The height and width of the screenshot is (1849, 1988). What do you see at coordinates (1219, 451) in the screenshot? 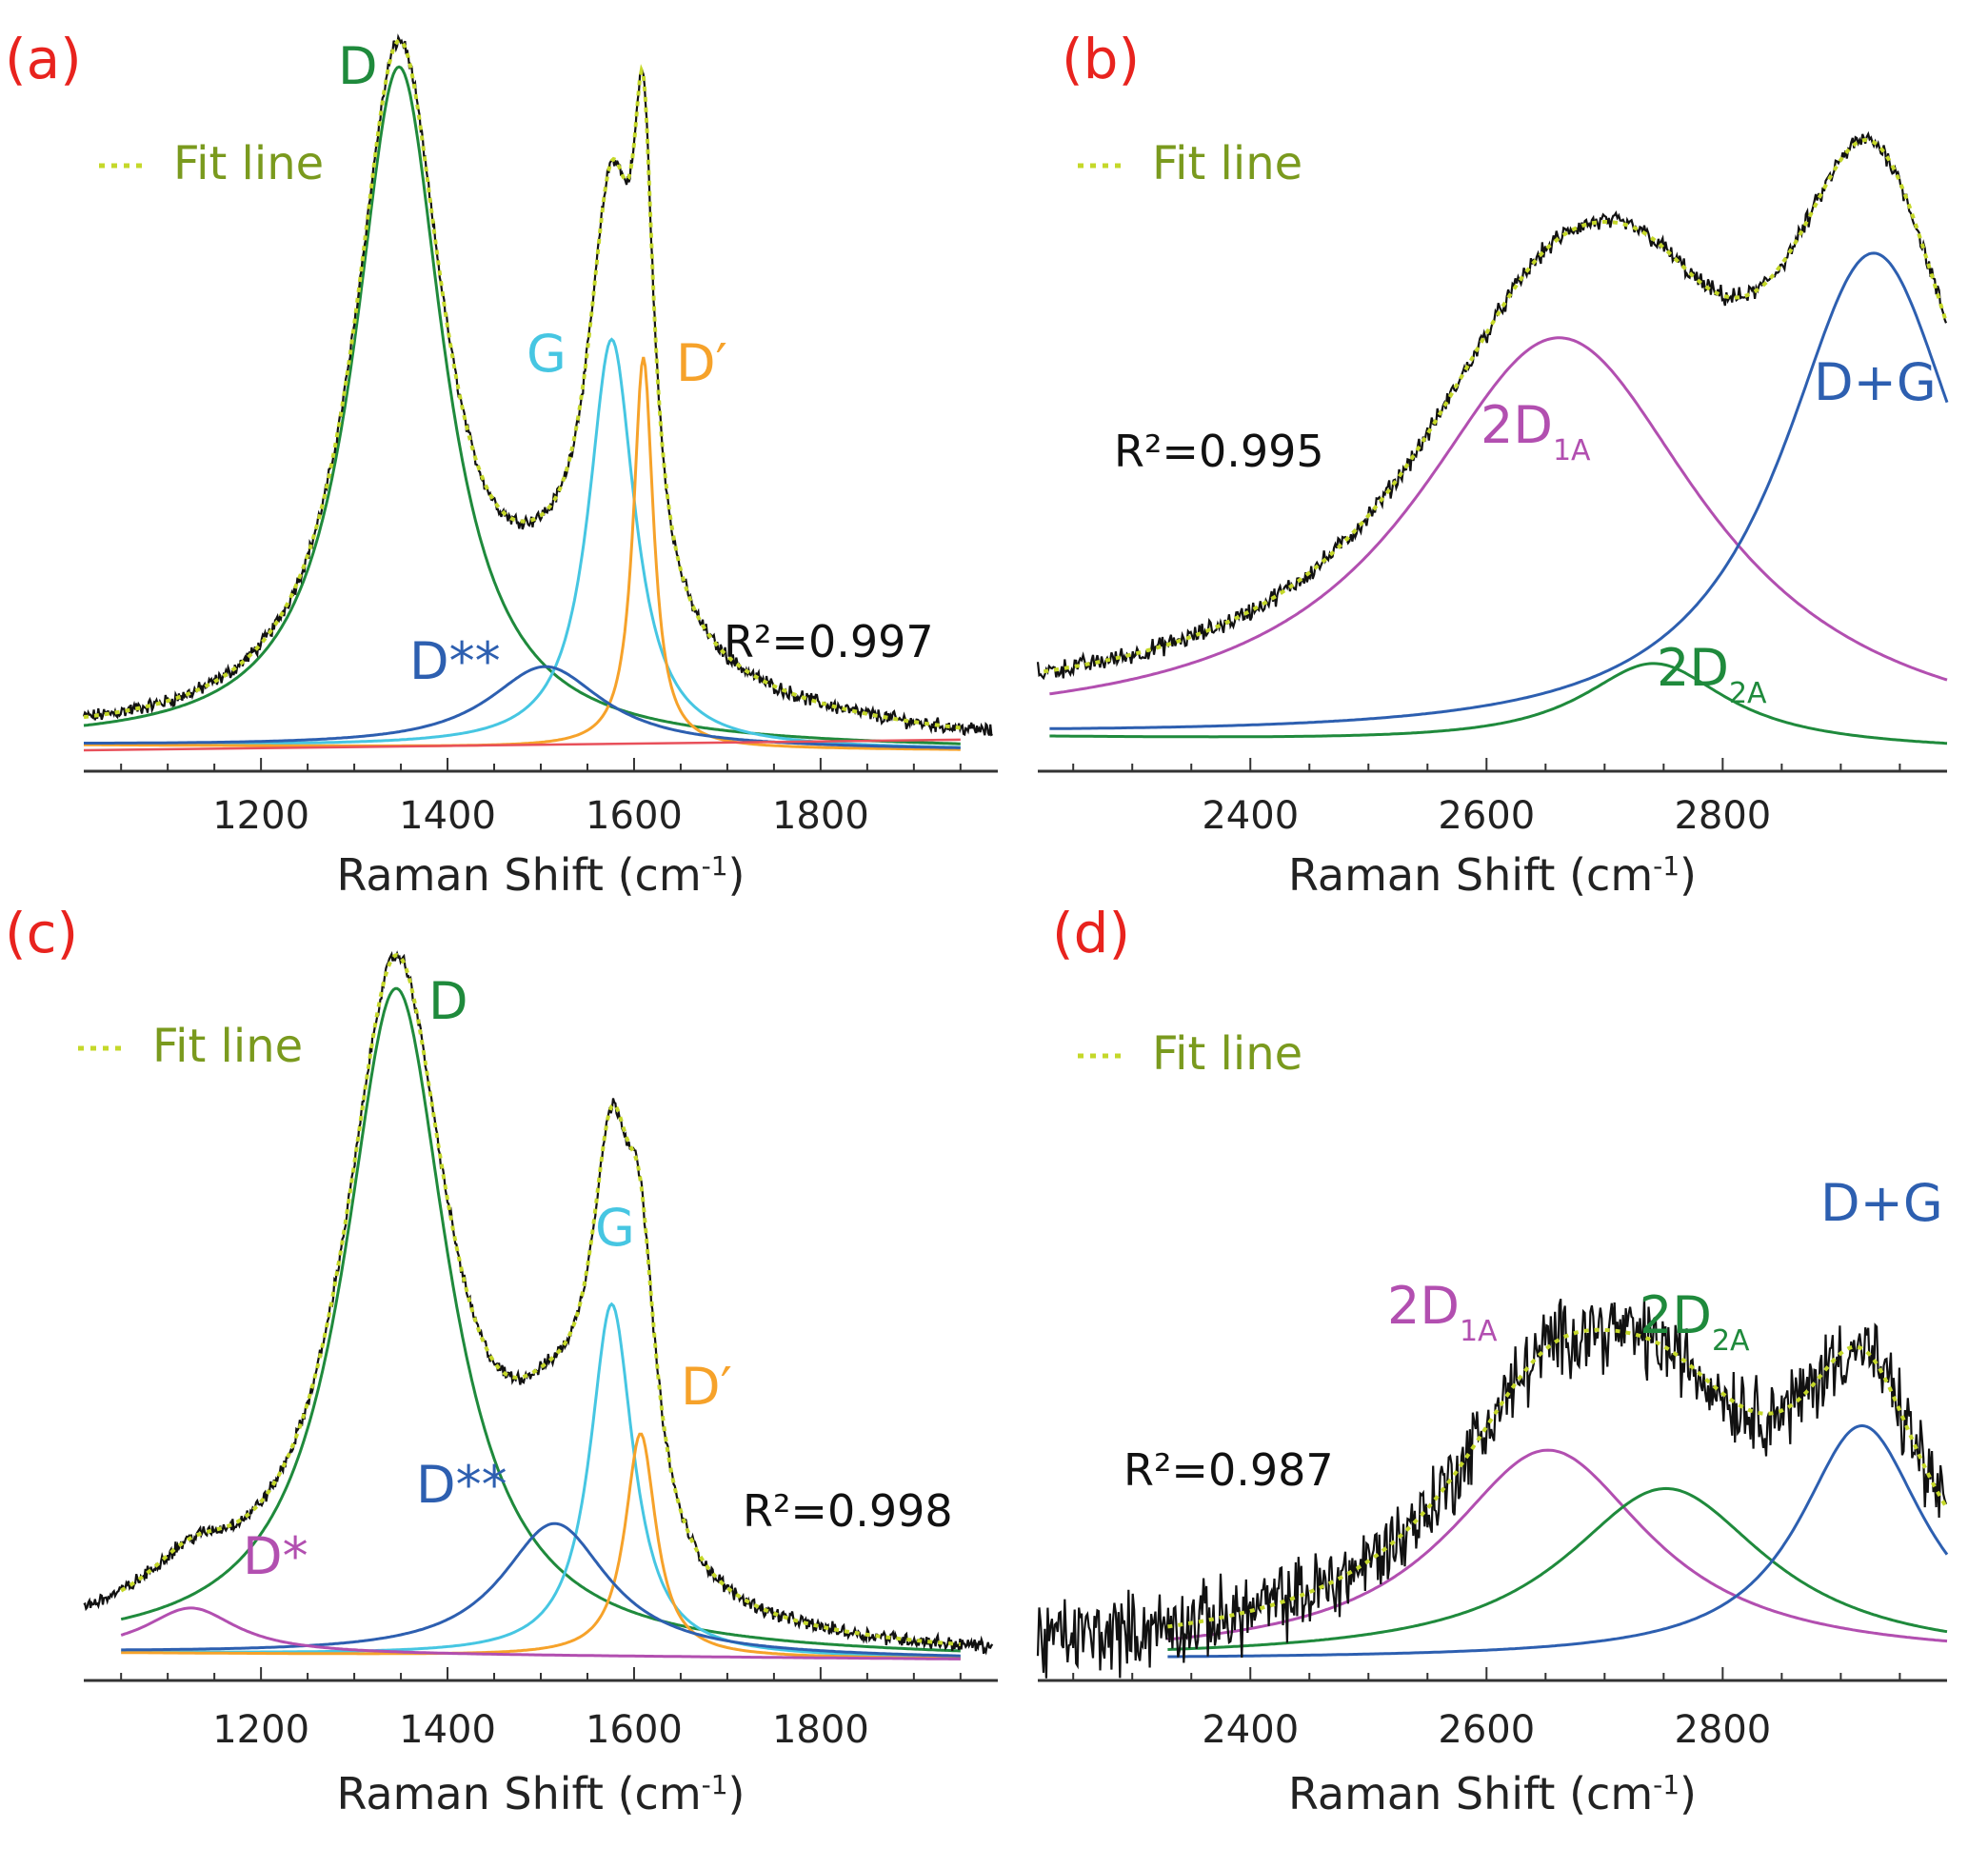
I see `r-squared-label: R²=0.995` at bounding box center [1219, 451].